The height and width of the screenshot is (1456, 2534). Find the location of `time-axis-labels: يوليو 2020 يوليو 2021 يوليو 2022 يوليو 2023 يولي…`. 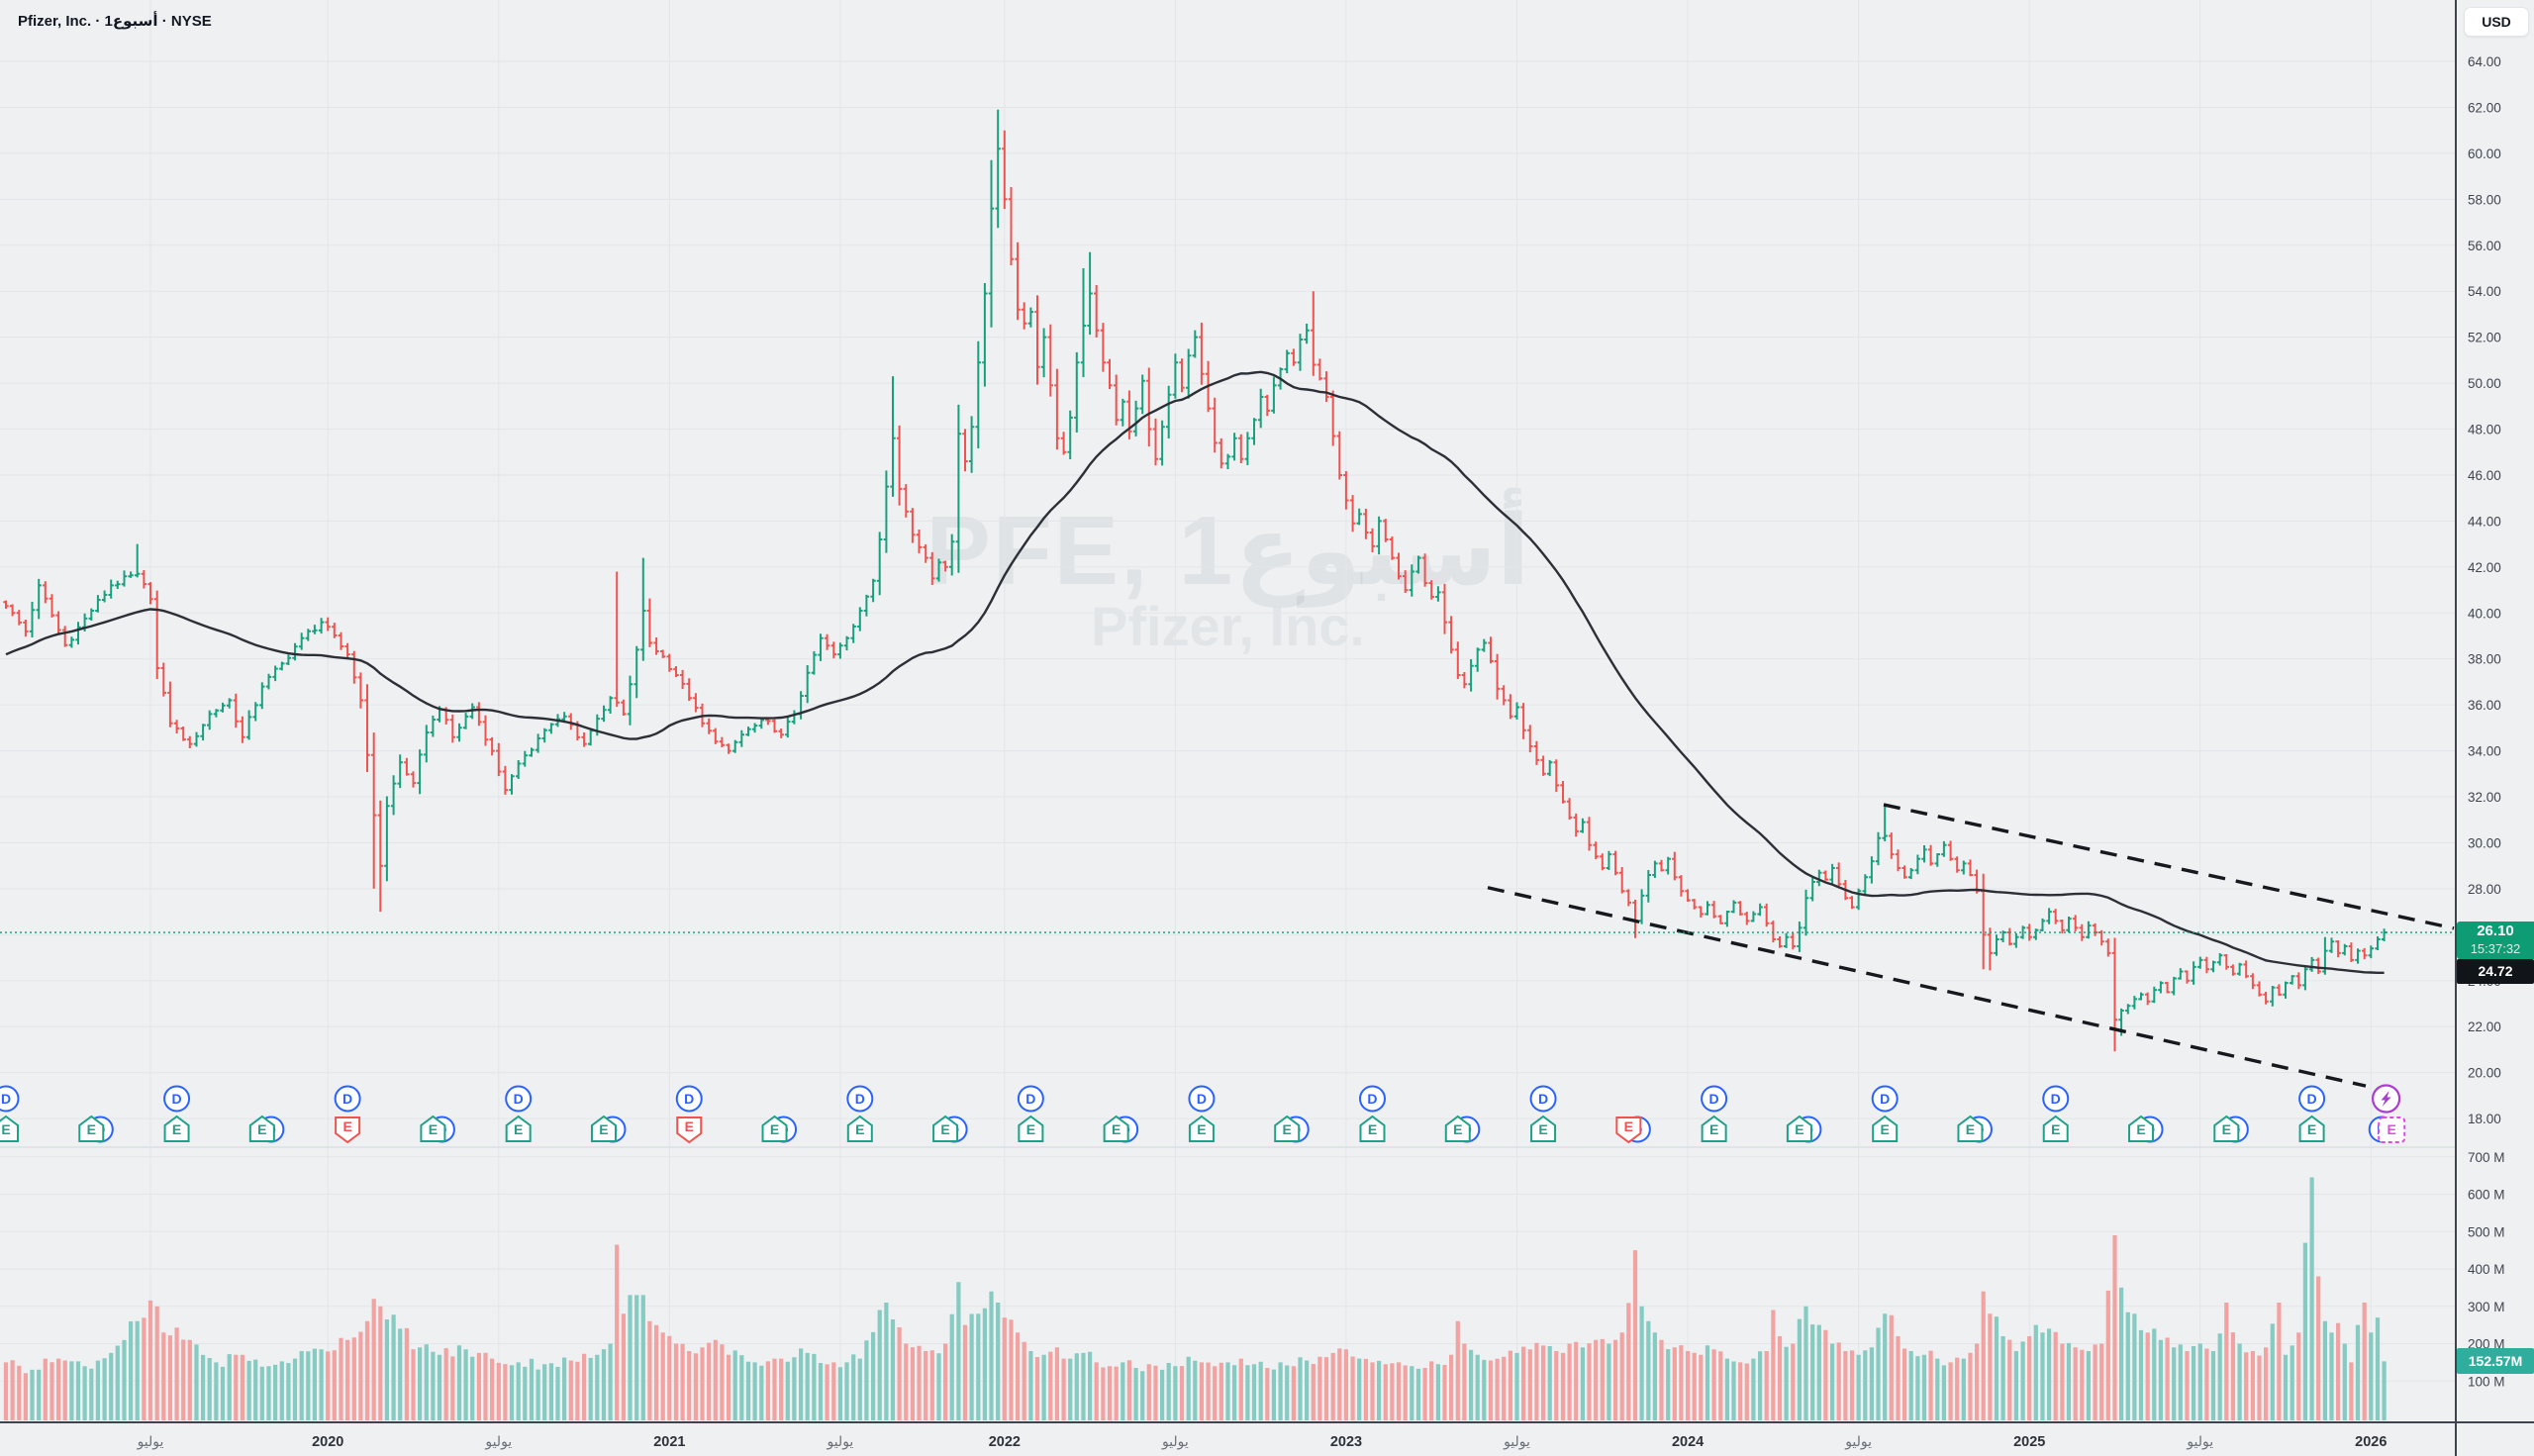

time-axis-labels: يوليو 2020 يوليو 2021 يوليو 2022 يوليو 2023 يولي… is located at coordinates (1262, 1441).